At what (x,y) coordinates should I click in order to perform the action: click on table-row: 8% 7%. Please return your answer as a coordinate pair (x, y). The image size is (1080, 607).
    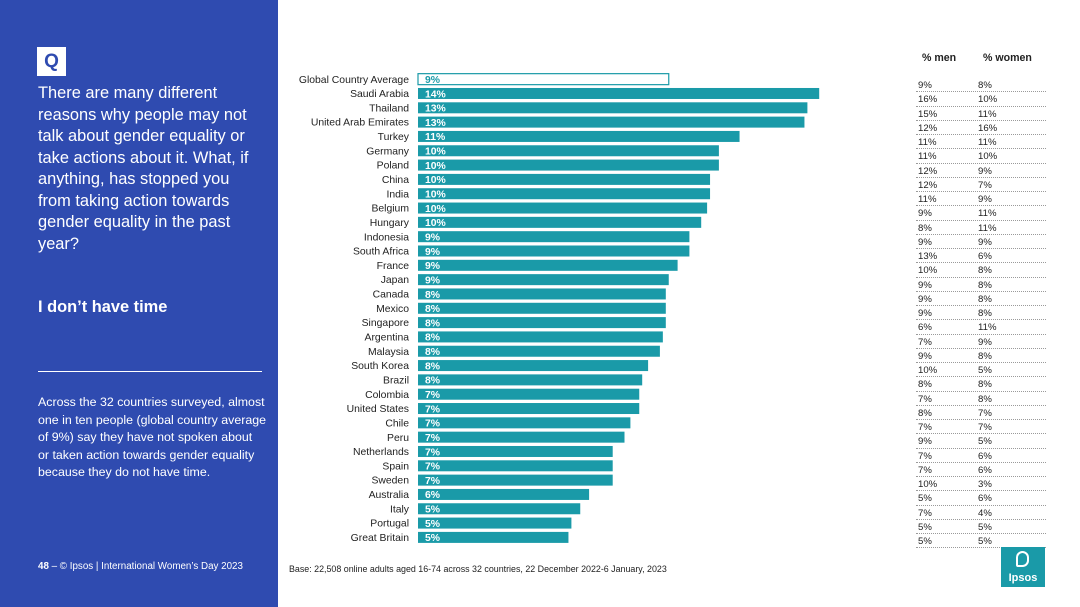
    Looking at the image, I should click on (981, 413).